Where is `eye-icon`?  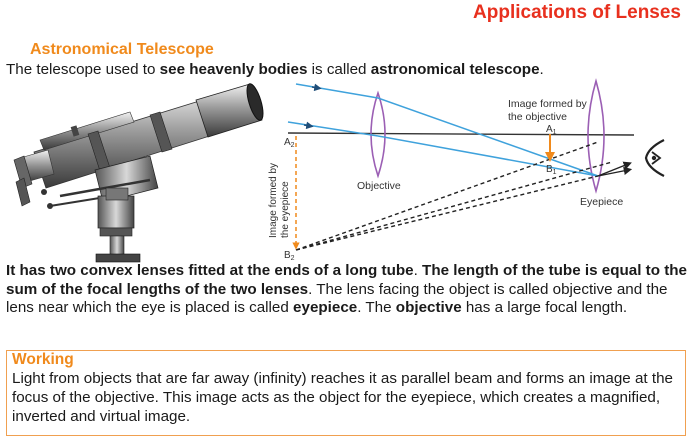
eye-icon is located at coordinates (654, 158).